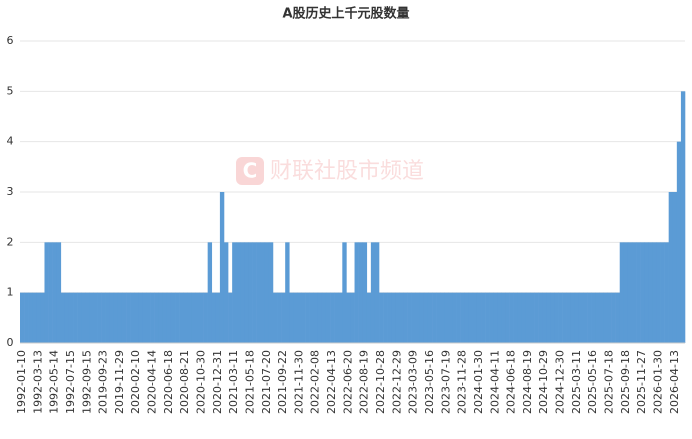  I want to click on y-tick-label: 1, so click(10, 292).